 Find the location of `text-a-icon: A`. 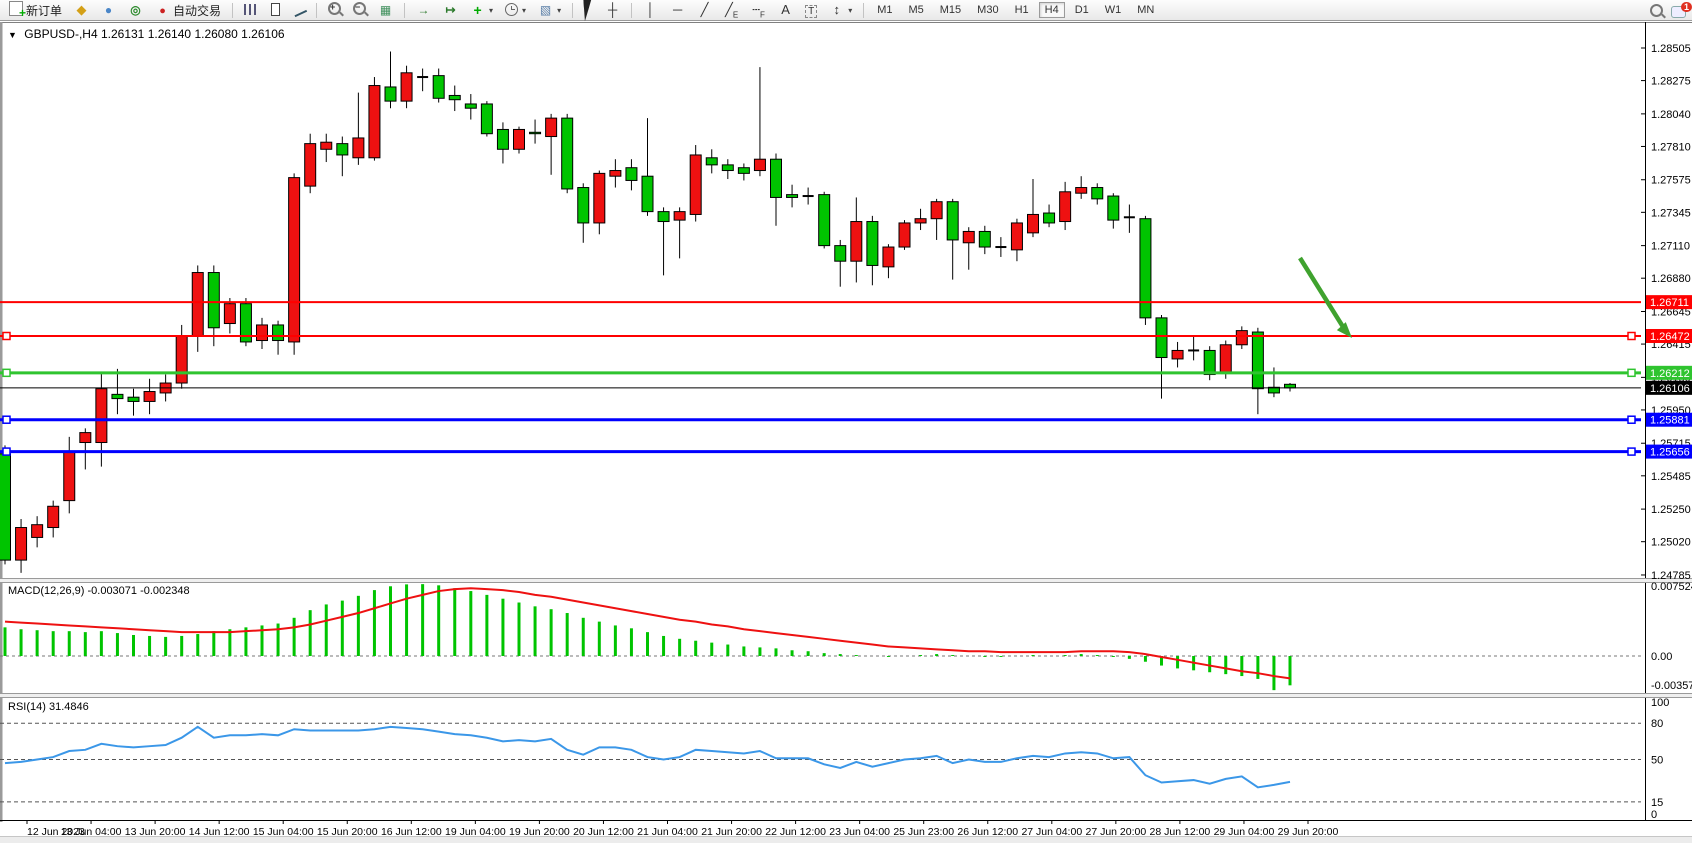

text-a-icon: A is located at coordinates (785, 9).